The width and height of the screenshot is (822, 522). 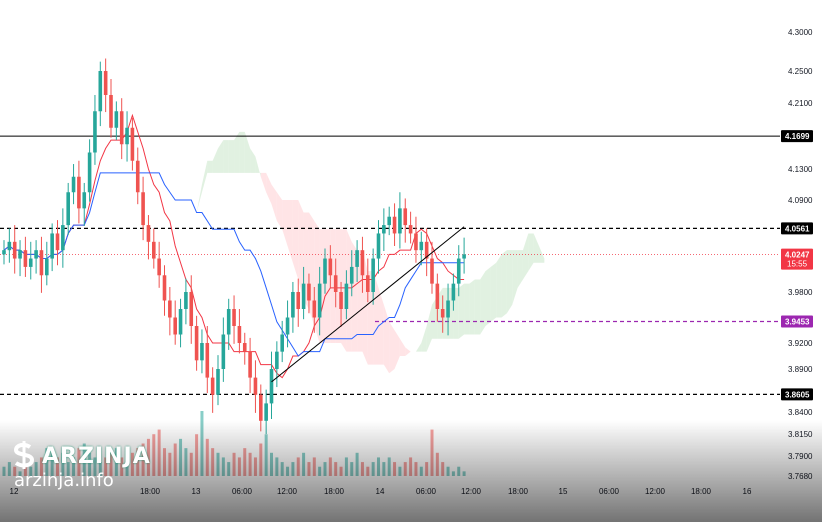 I want to click on trendline-segment, so click(x=368, y=304).